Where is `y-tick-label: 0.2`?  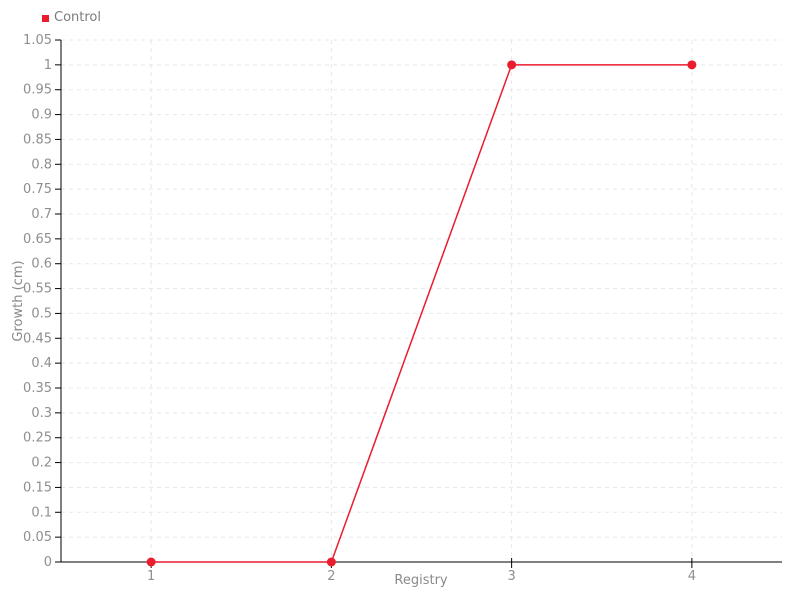
y-tick-label: 0.2 is located at coordinates (41, 463).